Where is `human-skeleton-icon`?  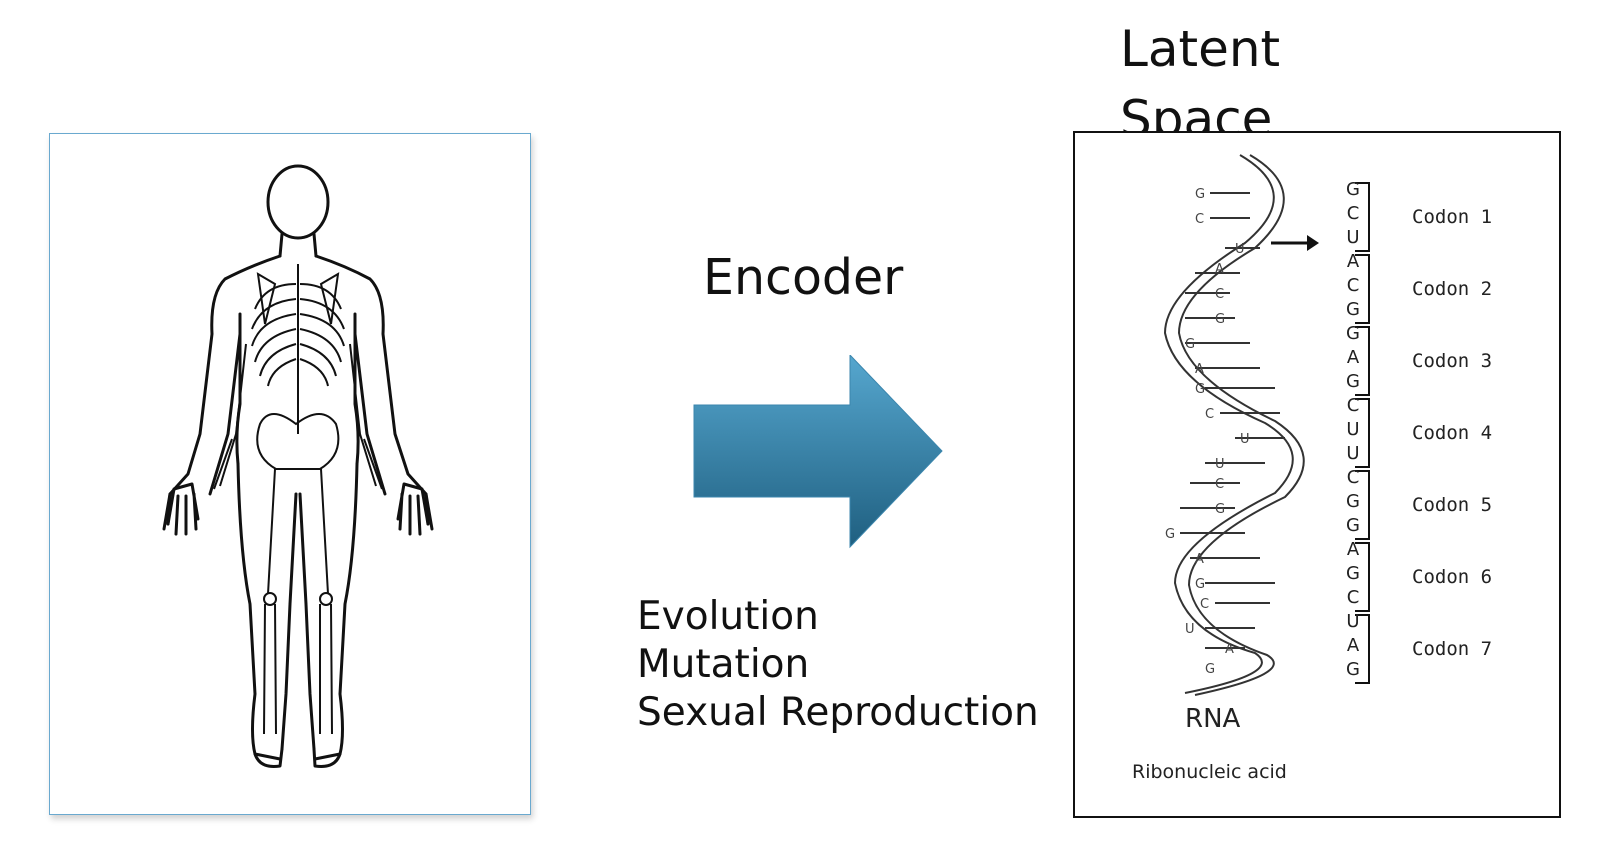
human-skeleton-icon is located at coordinates (298, 466).